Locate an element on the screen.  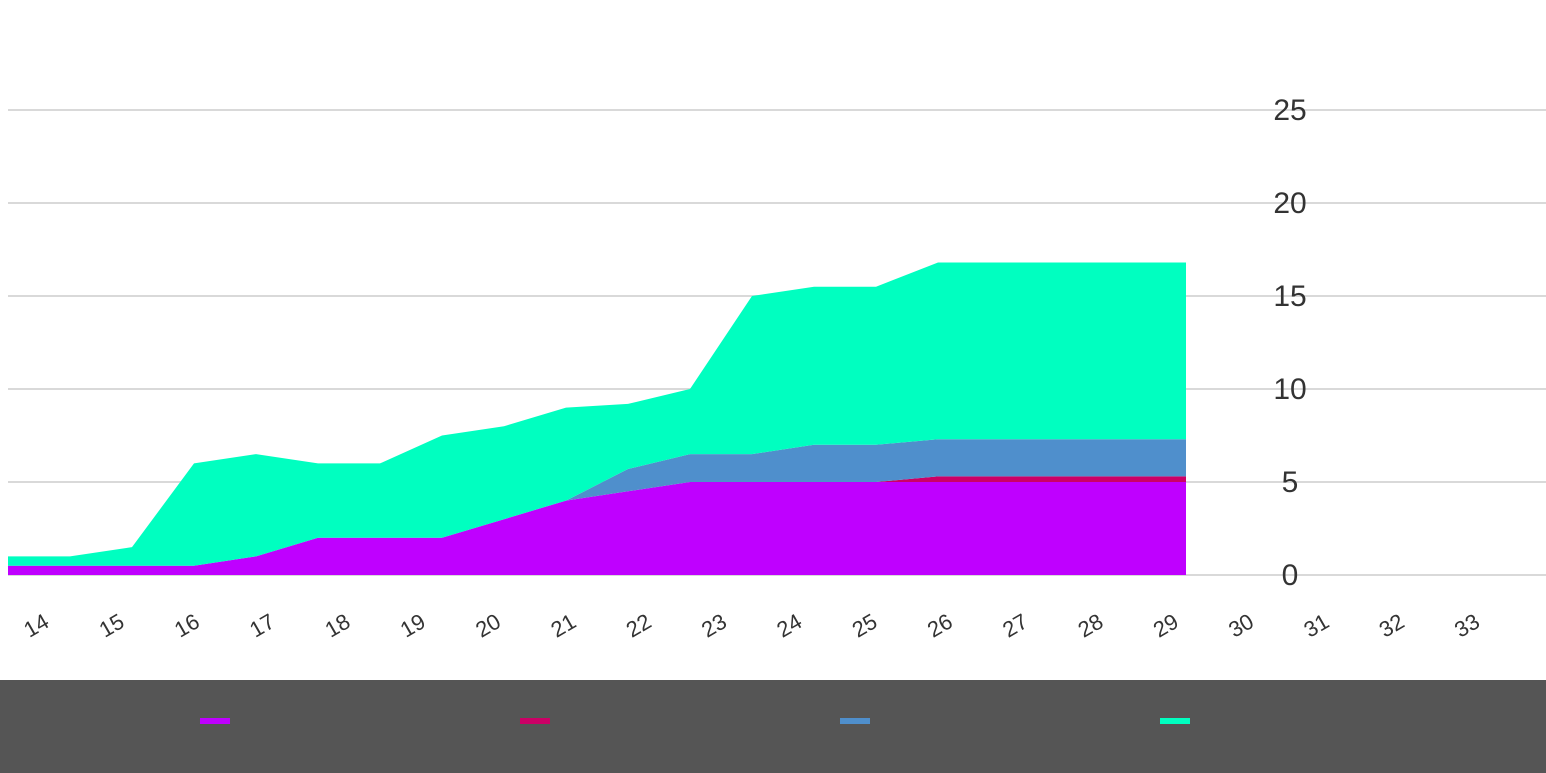
y-tick-label: 20 is located at coordinates (1289, 203).